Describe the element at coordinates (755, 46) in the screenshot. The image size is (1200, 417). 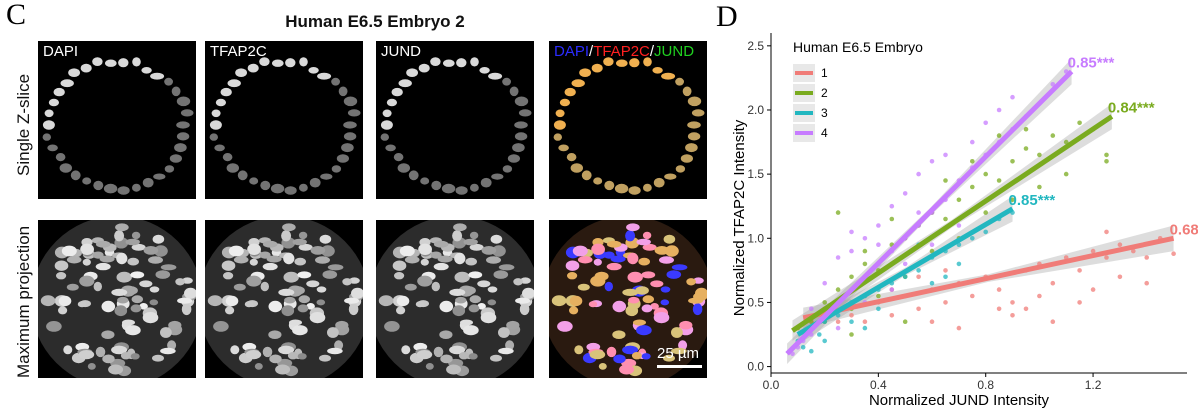
I see `y-tick-label: 2.5` at that location.